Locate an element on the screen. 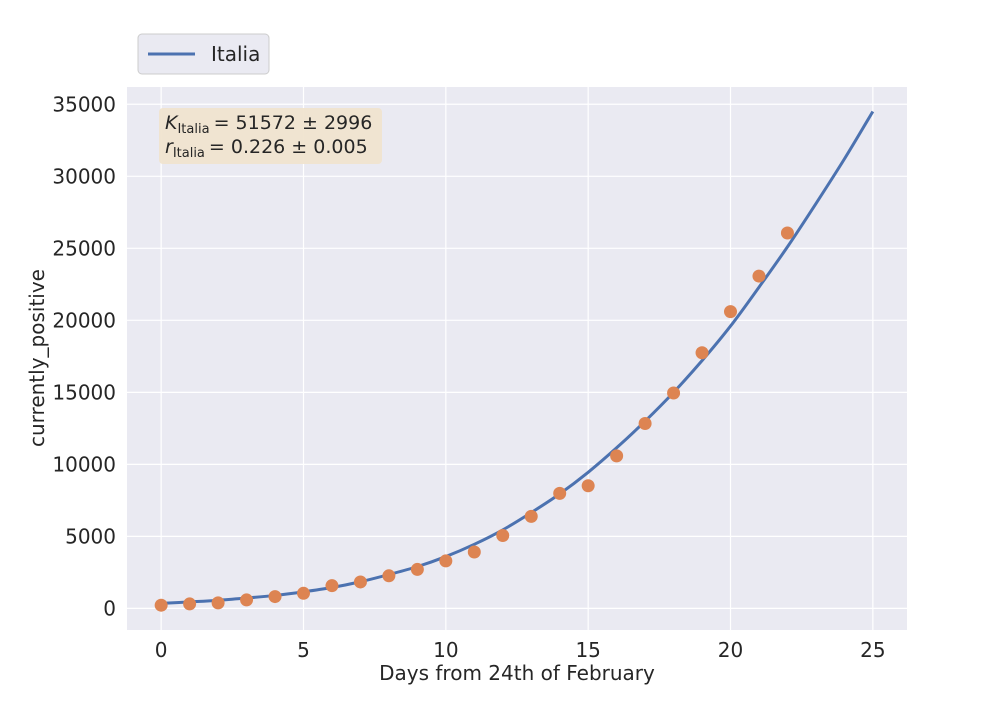  annotation-k-sub: Italia is located at coordinates (193, 129).